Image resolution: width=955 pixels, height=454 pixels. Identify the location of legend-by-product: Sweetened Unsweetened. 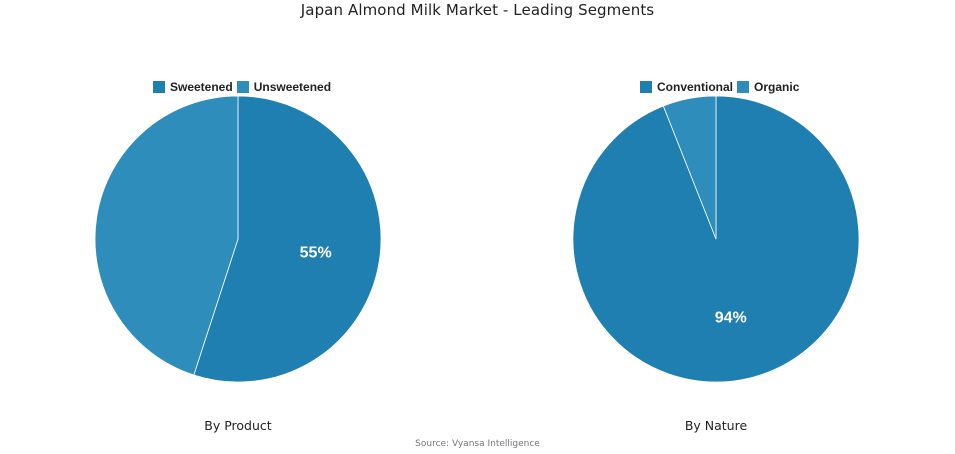
(244, 87).